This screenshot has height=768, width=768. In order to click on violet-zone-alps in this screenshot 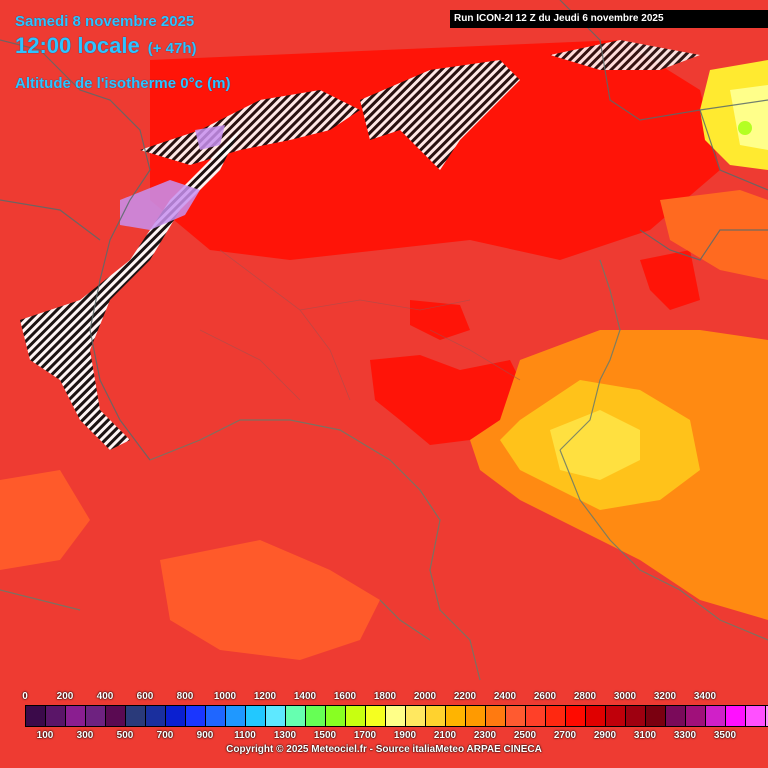, I will do `click(160, 205)`.